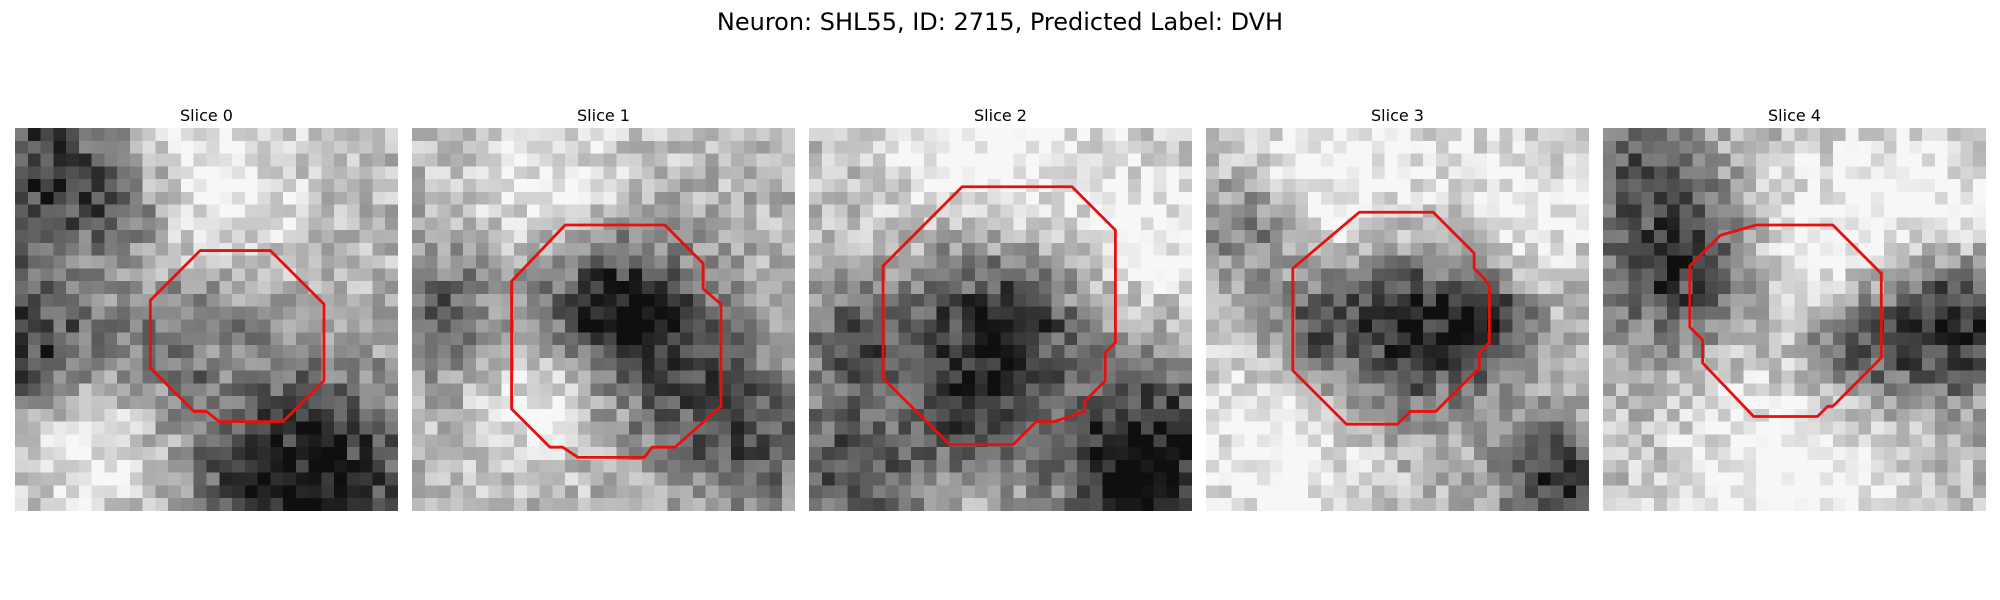 This screenshot has height=600, width=2000. I want to click on slice-title-3: Slice 3, so click(1397, 115).